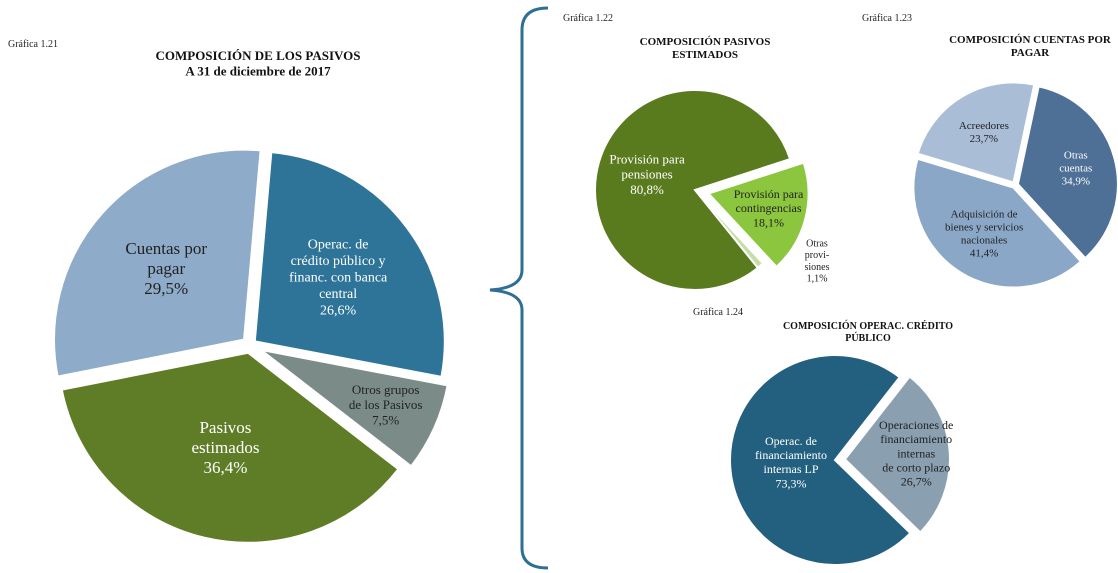  Describe the element at coordinates (226, 467) in the screenshot. I see `slice-value: 36,4%` at that location.